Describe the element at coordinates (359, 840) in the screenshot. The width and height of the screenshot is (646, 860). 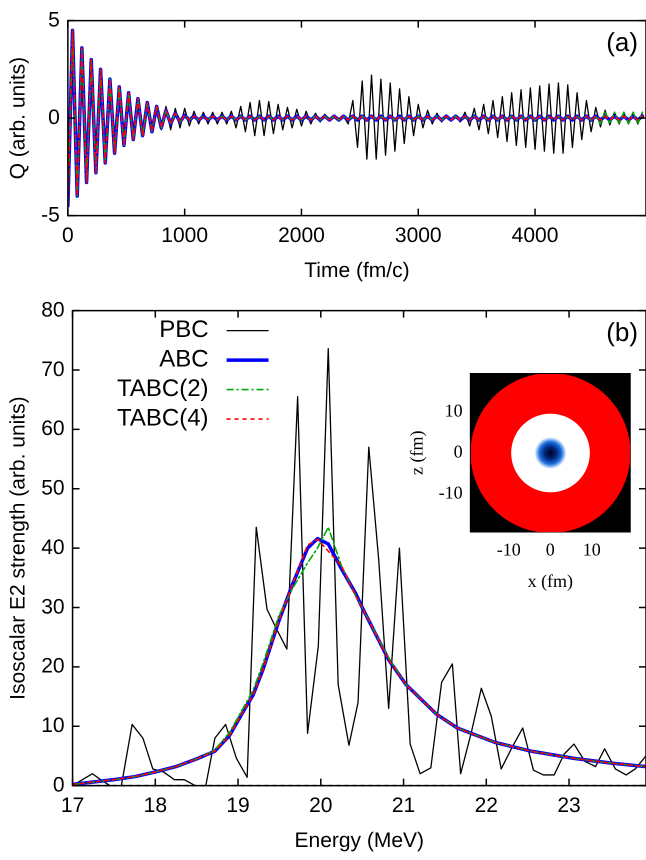
I see `x-axis-title: Energy (MeV)` at that location.